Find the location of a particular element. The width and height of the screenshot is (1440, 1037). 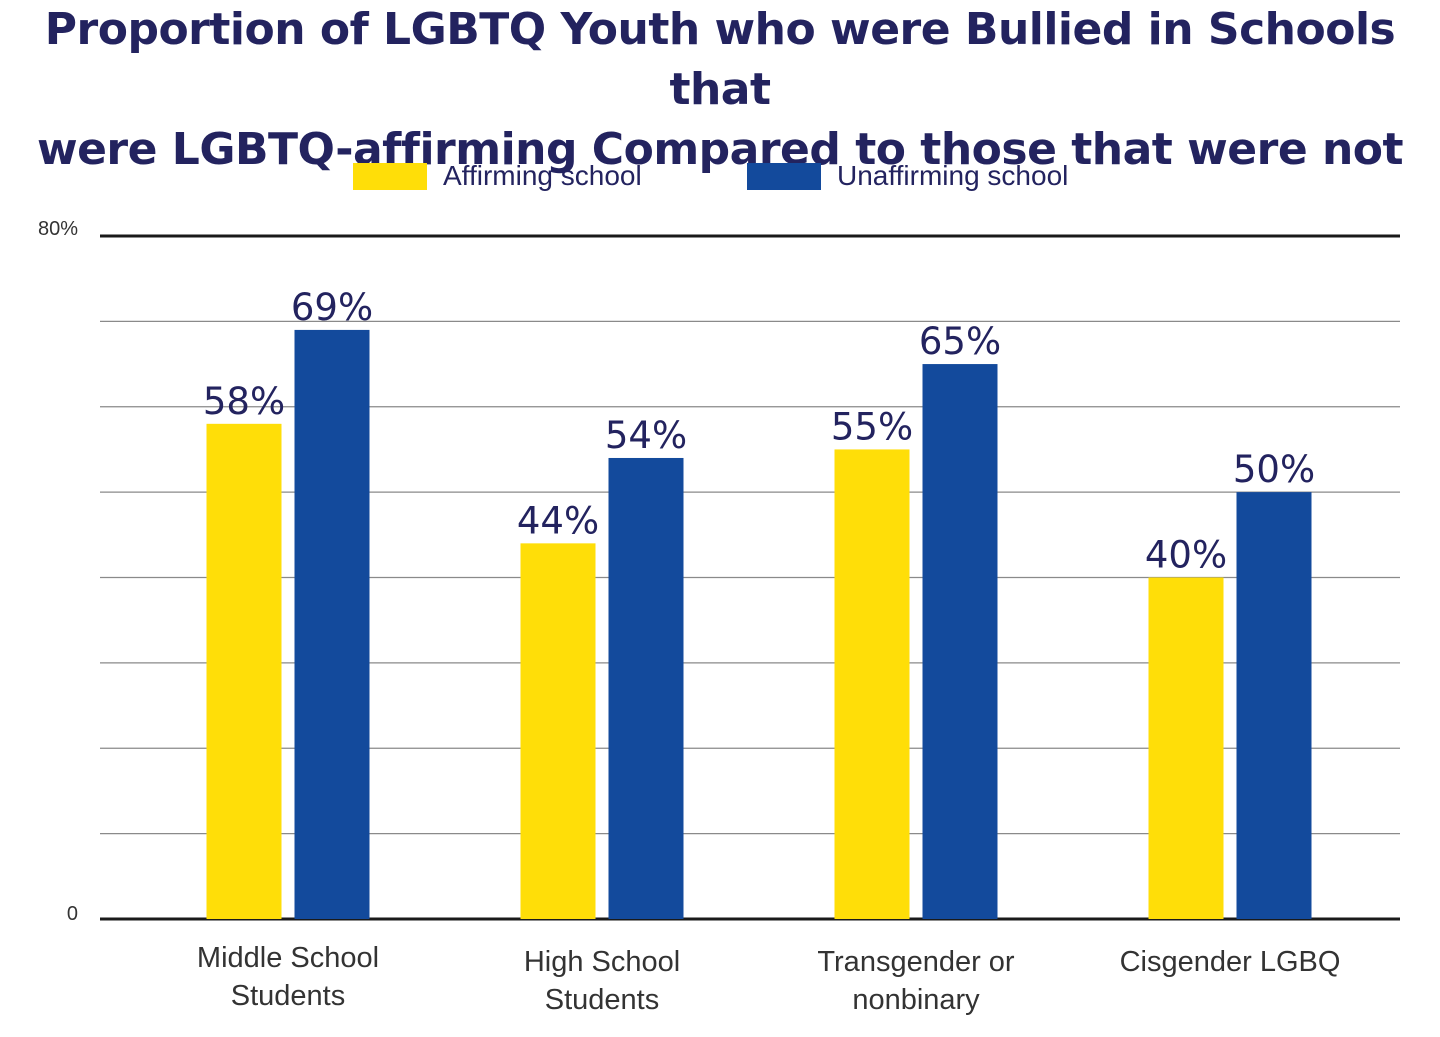

category-label-line: Cisgender LGBQ is located at coordinates (1230, 962).